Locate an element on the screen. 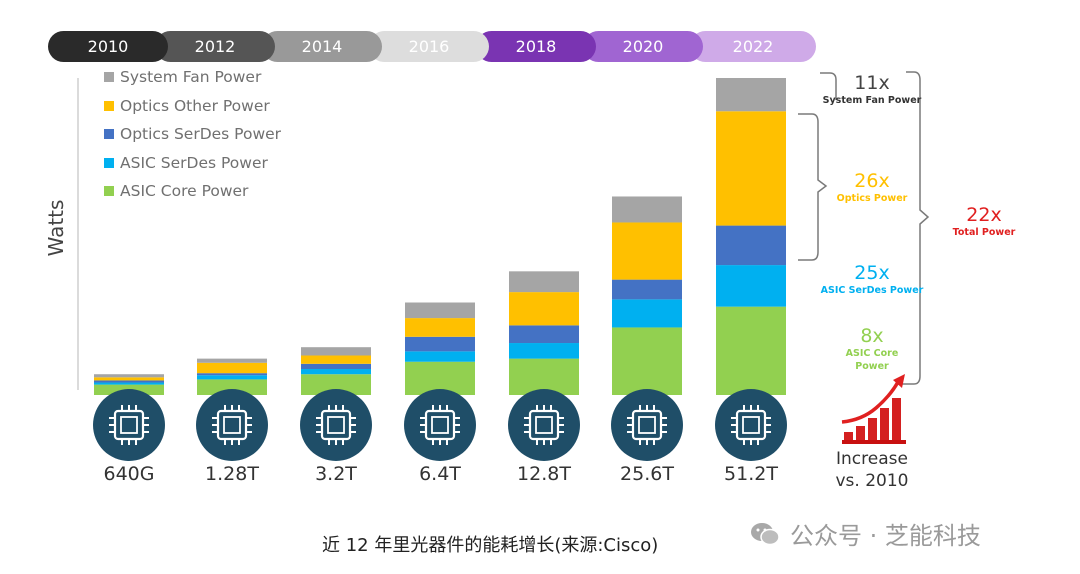 This screenshot has height=574, width=1080. annotation: 26x Optics Power is located at coordinates (872, 187).